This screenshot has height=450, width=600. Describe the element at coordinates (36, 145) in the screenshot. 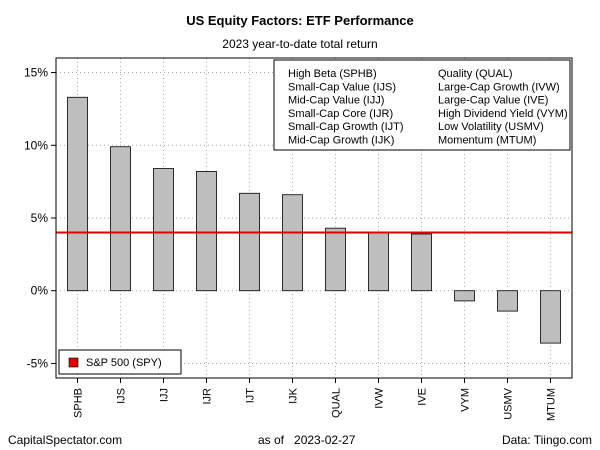

I see `y-tick-label: 10%` at that location.